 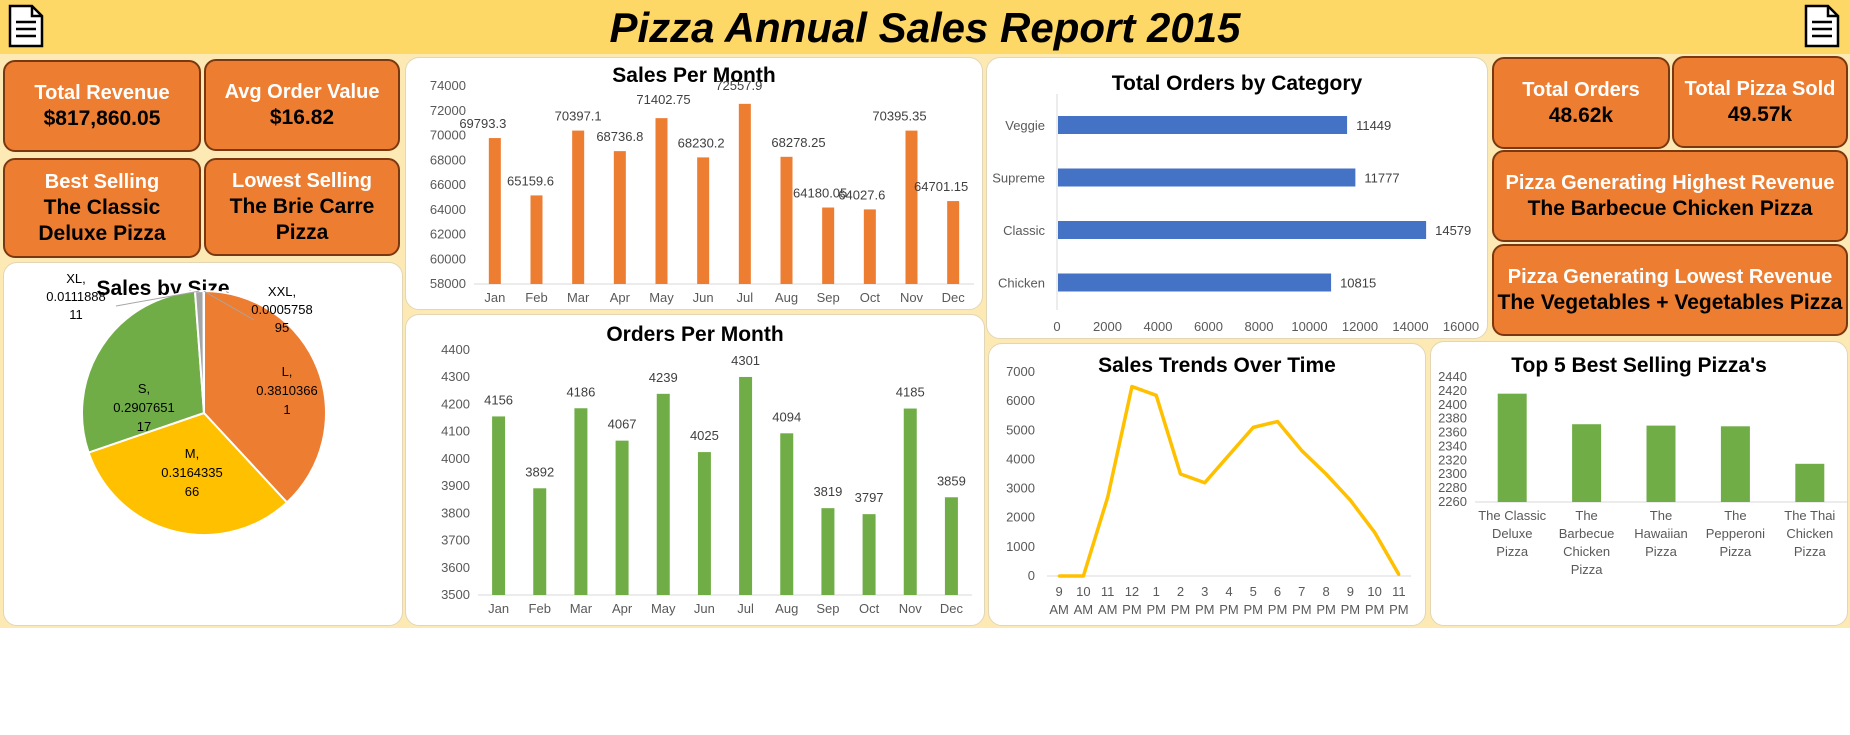 I want to click on kpi-total-pizza-sold: Total Pizza Sold 49.57k, so click(x=1760, y=102).